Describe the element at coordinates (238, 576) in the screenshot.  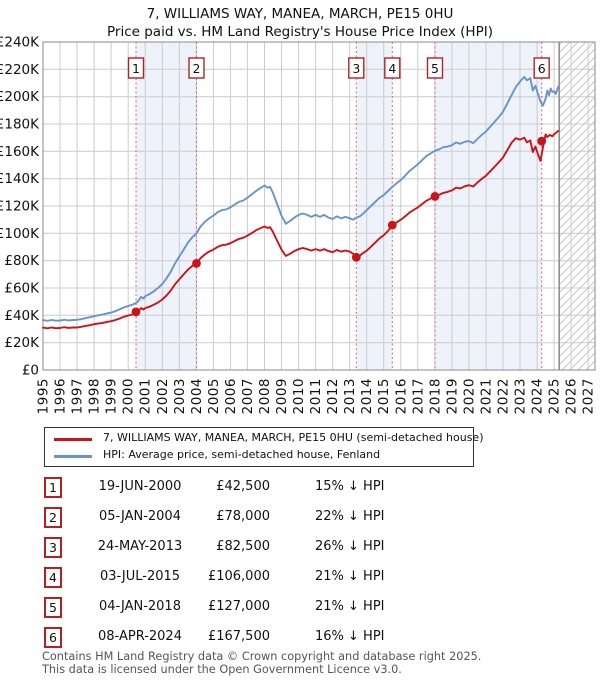
I see `sale-price: £106,000` at that location.